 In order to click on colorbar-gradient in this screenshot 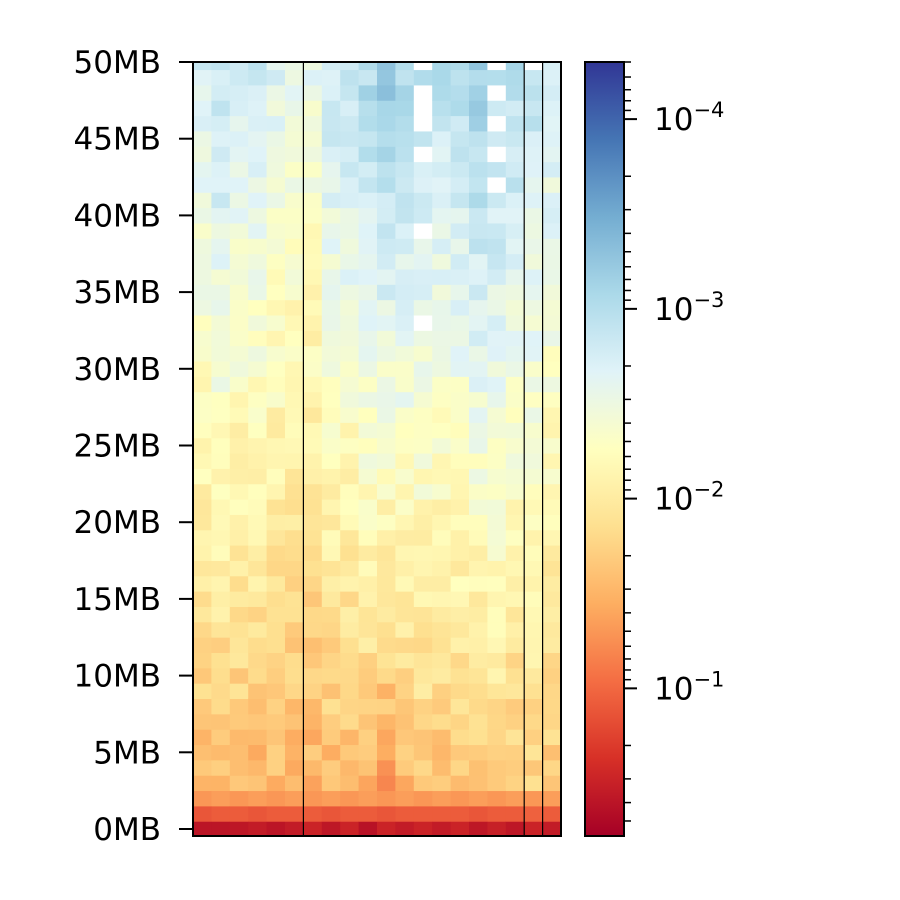, I will do `click(604, 449)`.